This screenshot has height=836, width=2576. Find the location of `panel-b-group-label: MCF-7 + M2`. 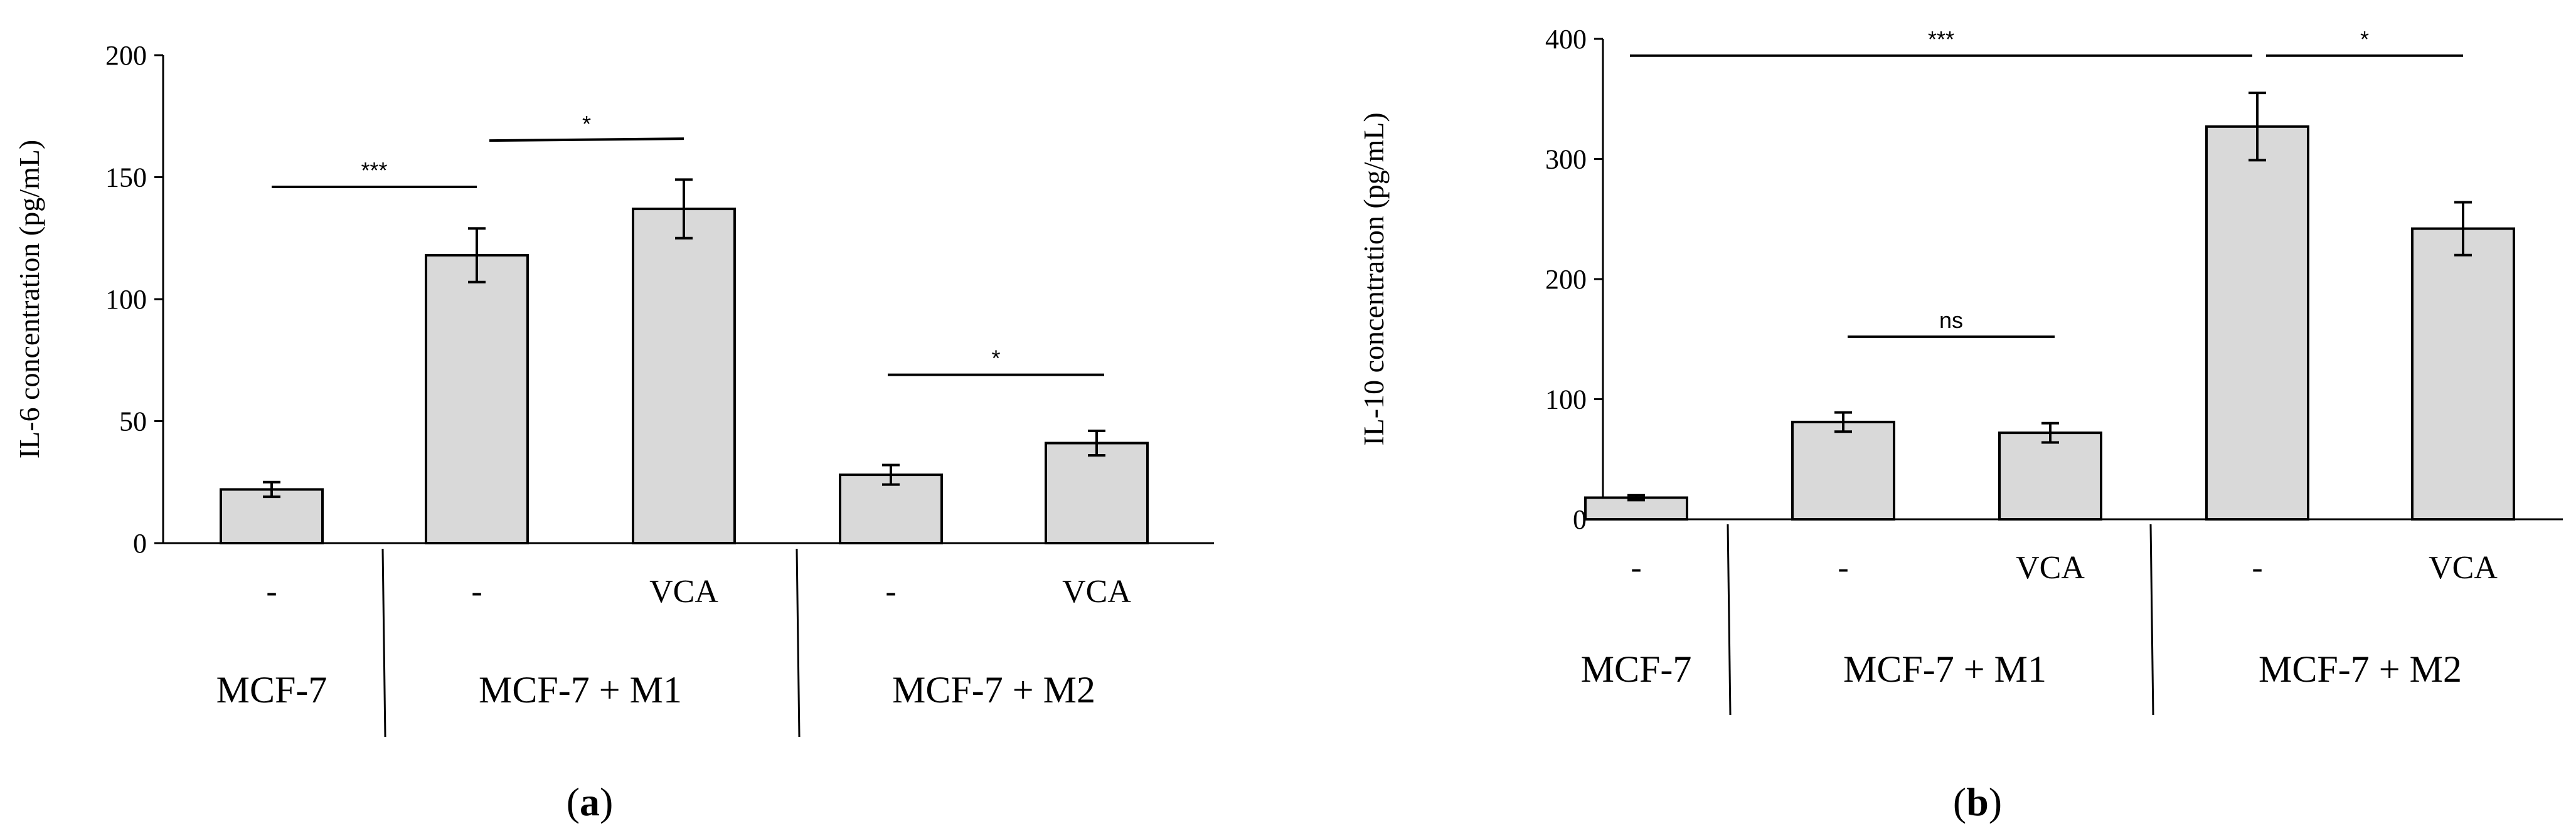

panel-b-group-label: MCF-7 + M2 is located at coordinates (2361, 669).